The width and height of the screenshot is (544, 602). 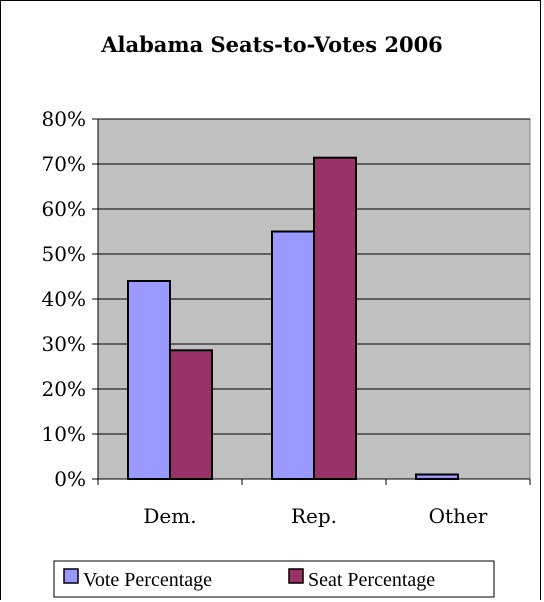 What do you see at coordinates (271, 44) in the screenshot?
I see `chart-title: Alabama Seats-to-Votes 2006` at bounding box center [271, 44].